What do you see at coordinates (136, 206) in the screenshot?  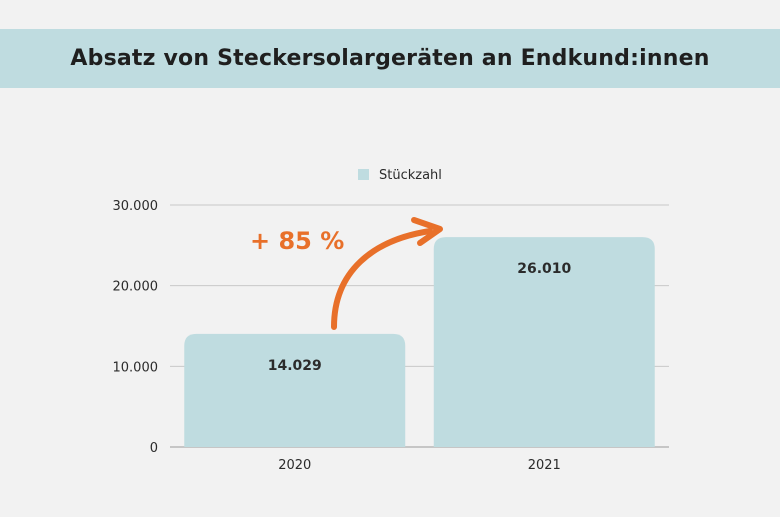 I see `y-tick-label: 30.000` at bounding box center [136, 206].